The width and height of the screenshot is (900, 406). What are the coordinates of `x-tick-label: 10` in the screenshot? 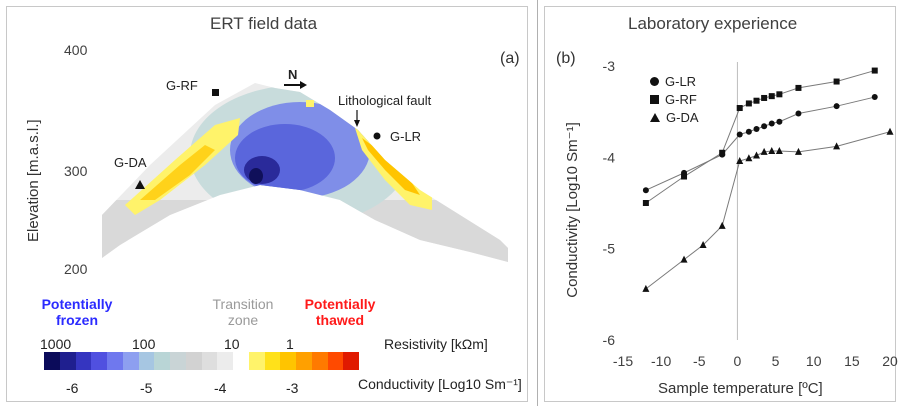 It's located at (814, 361).